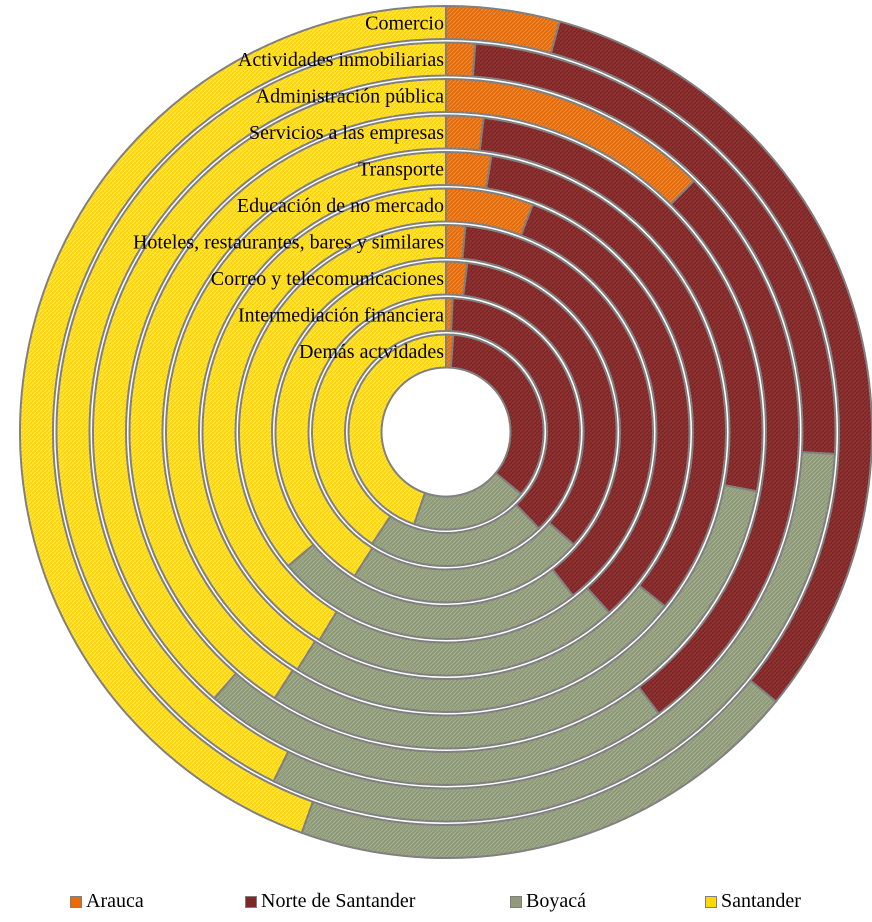  What do you see at coordinates (469, 170) in the screenshot?
I see `ring-segment-5-arauca` at bounding box center [469, 170].